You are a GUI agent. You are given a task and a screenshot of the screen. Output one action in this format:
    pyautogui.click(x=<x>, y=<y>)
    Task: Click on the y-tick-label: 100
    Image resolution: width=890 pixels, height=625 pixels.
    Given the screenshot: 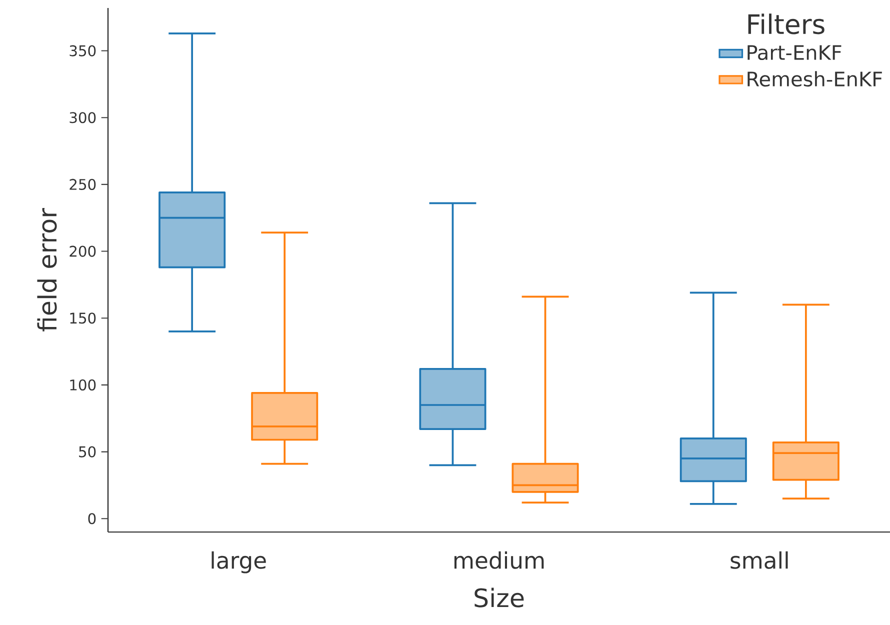 What is the action you would take?
    pyautogui.click(x=83, y=384)
    